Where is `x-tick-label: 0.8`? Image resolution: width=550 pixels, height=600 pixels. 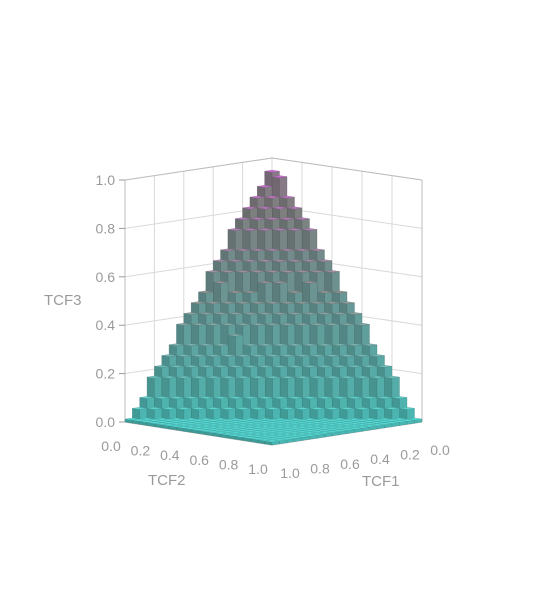 x-tick-label: 0.8 is located at coordinates (320, 468).